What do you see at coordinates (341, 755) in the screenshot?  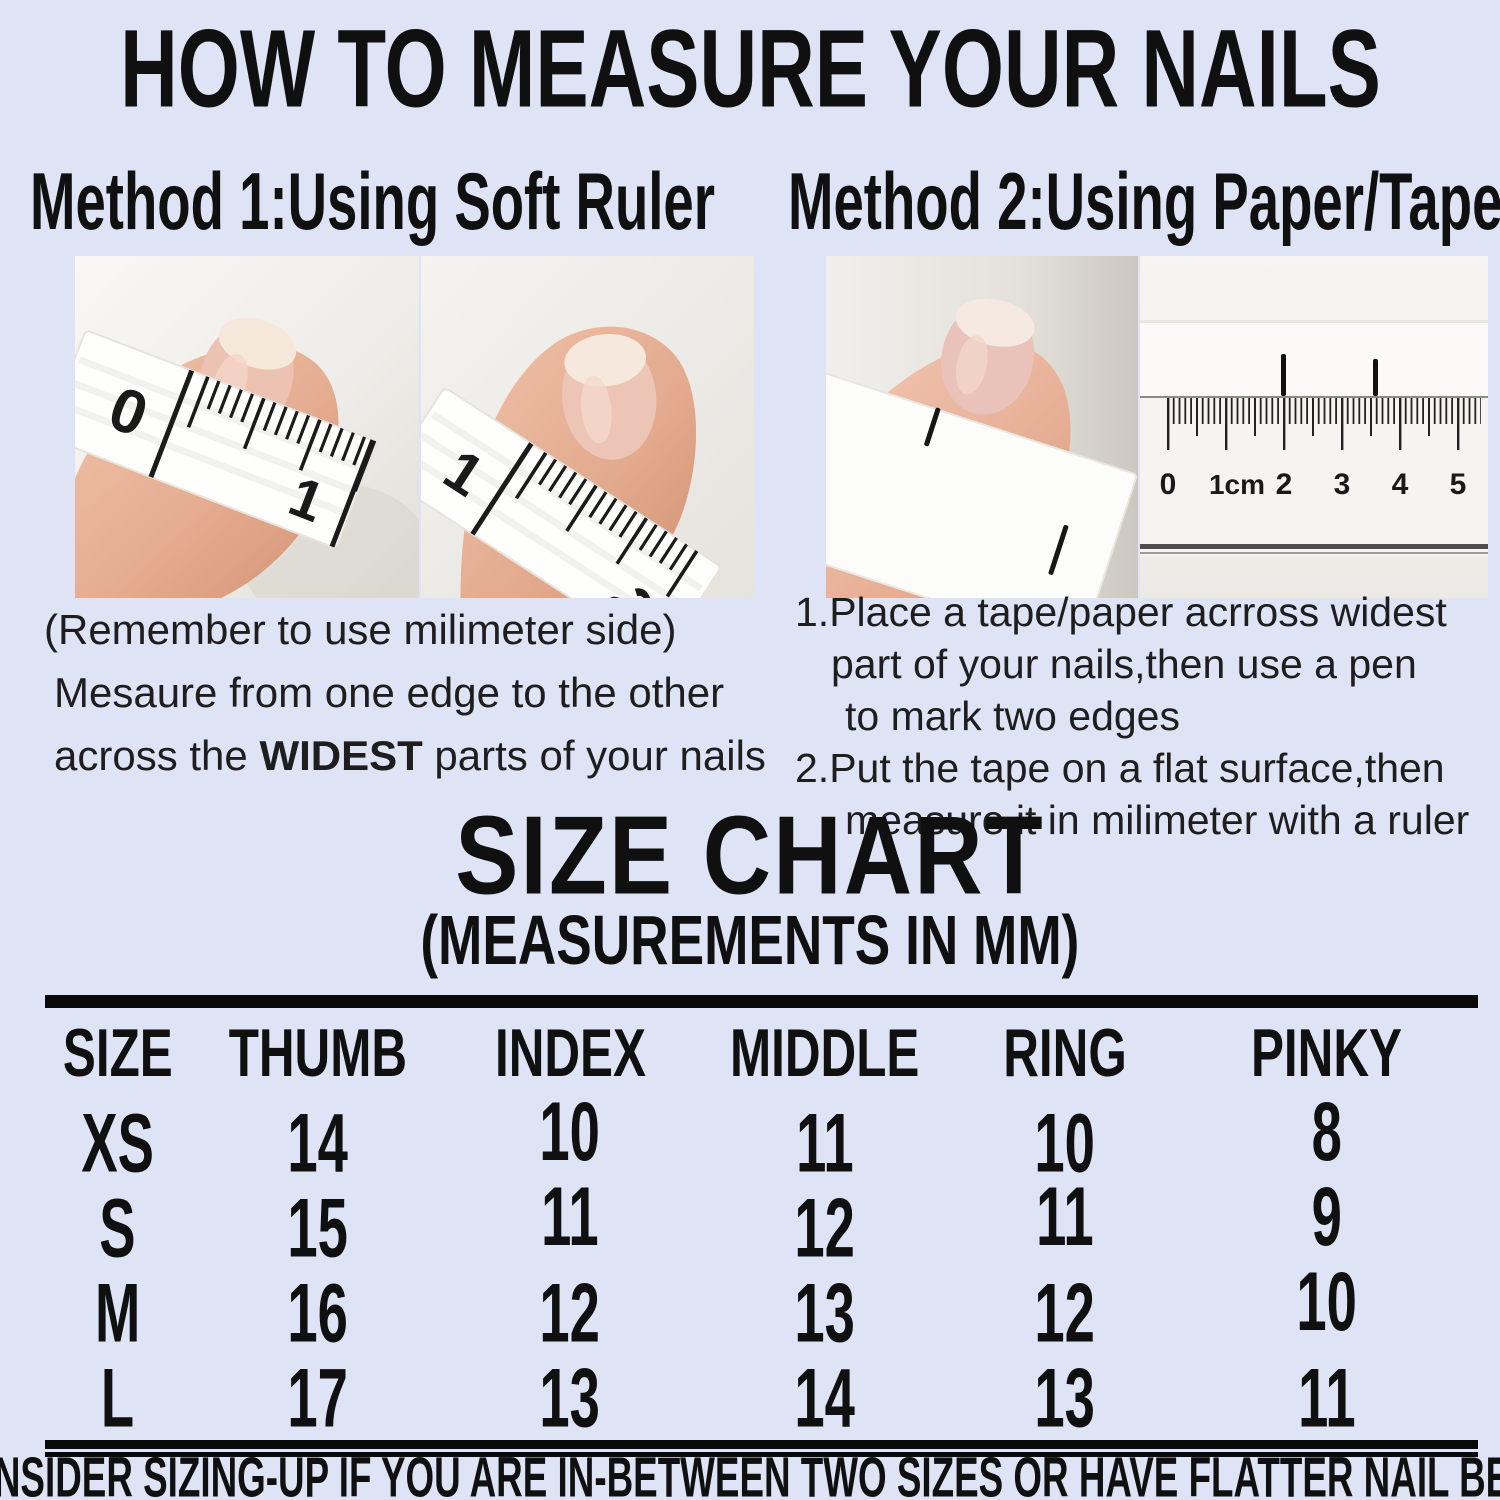 I see `widest-emphasis: WIDEST` at bounding box center [341, 755].